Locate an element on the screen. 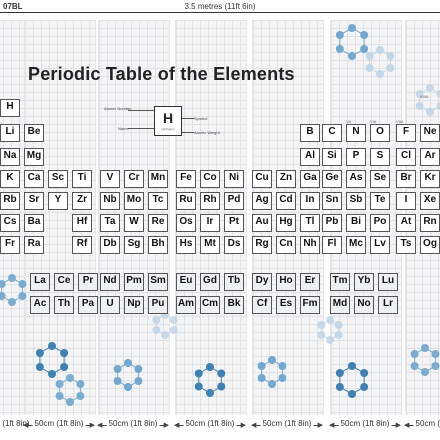  element-symbol: Cr is located at coordinates (134, 177).